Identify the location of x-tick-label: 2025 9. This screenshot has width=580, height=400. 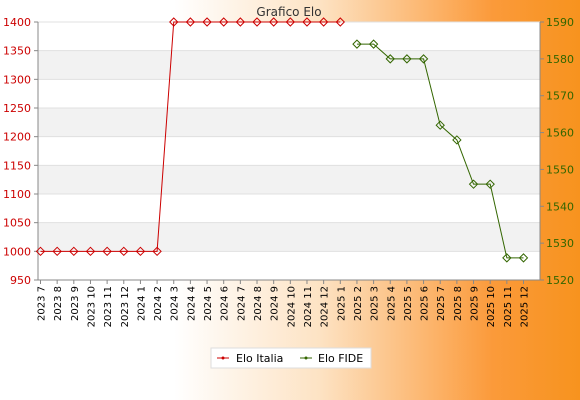
(475, 303).